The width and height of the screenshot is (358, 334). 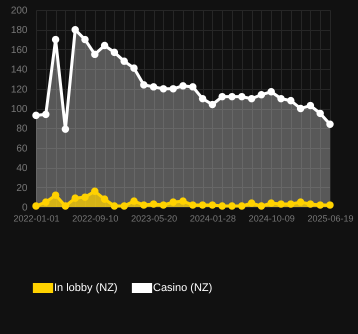 I want to click on x-tick-label: 2022-09-10, so click(x=95, y=219).